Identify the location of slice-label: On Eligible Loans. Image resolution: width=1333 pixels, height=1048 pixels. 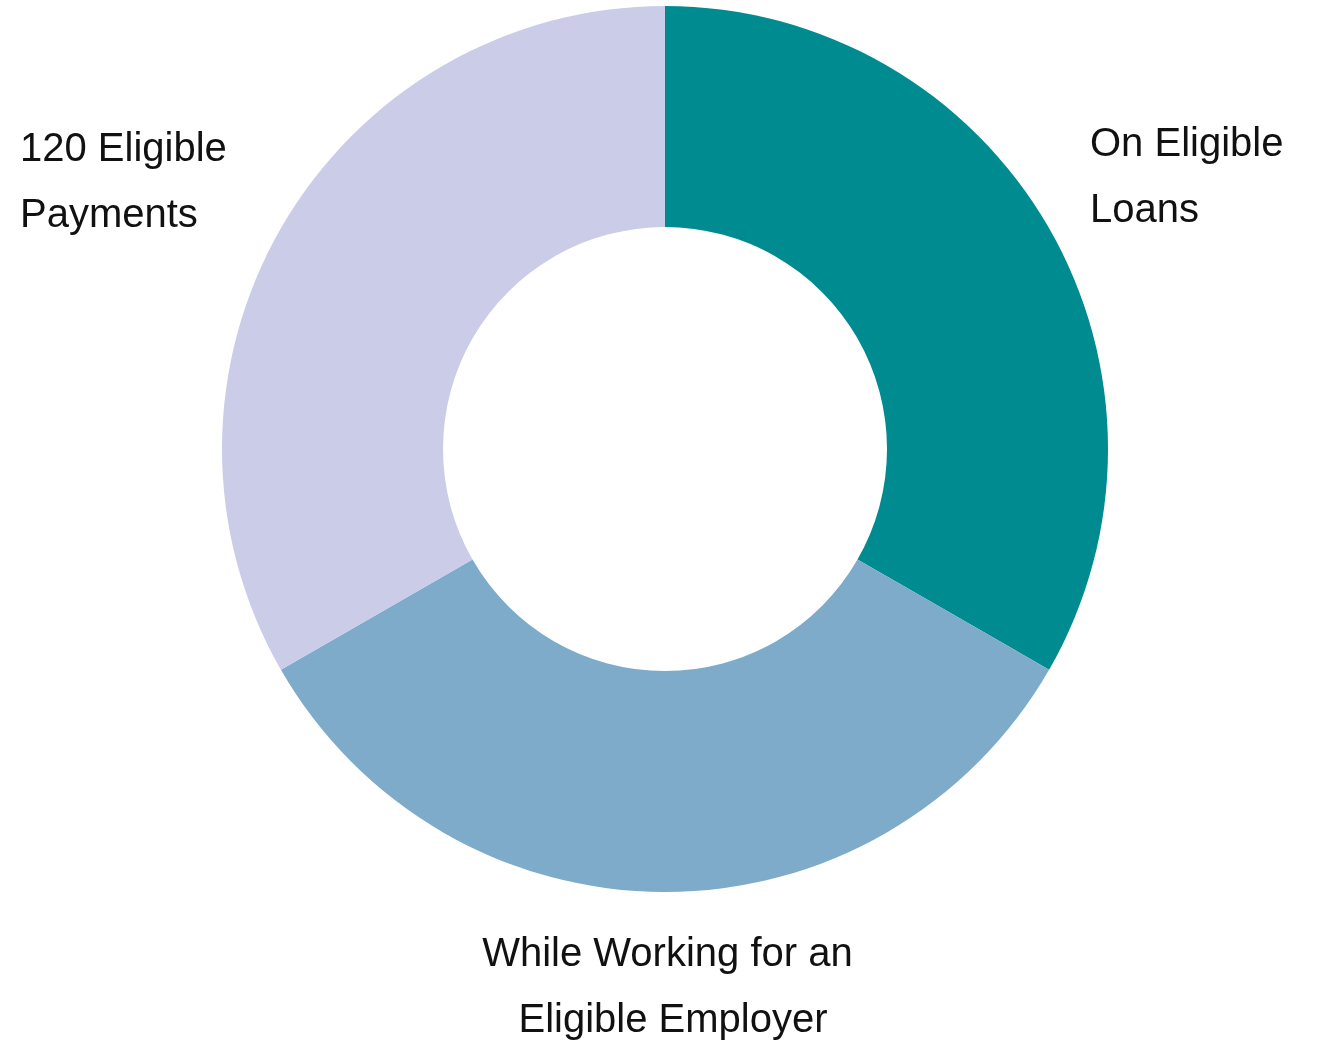
(1192, 175).